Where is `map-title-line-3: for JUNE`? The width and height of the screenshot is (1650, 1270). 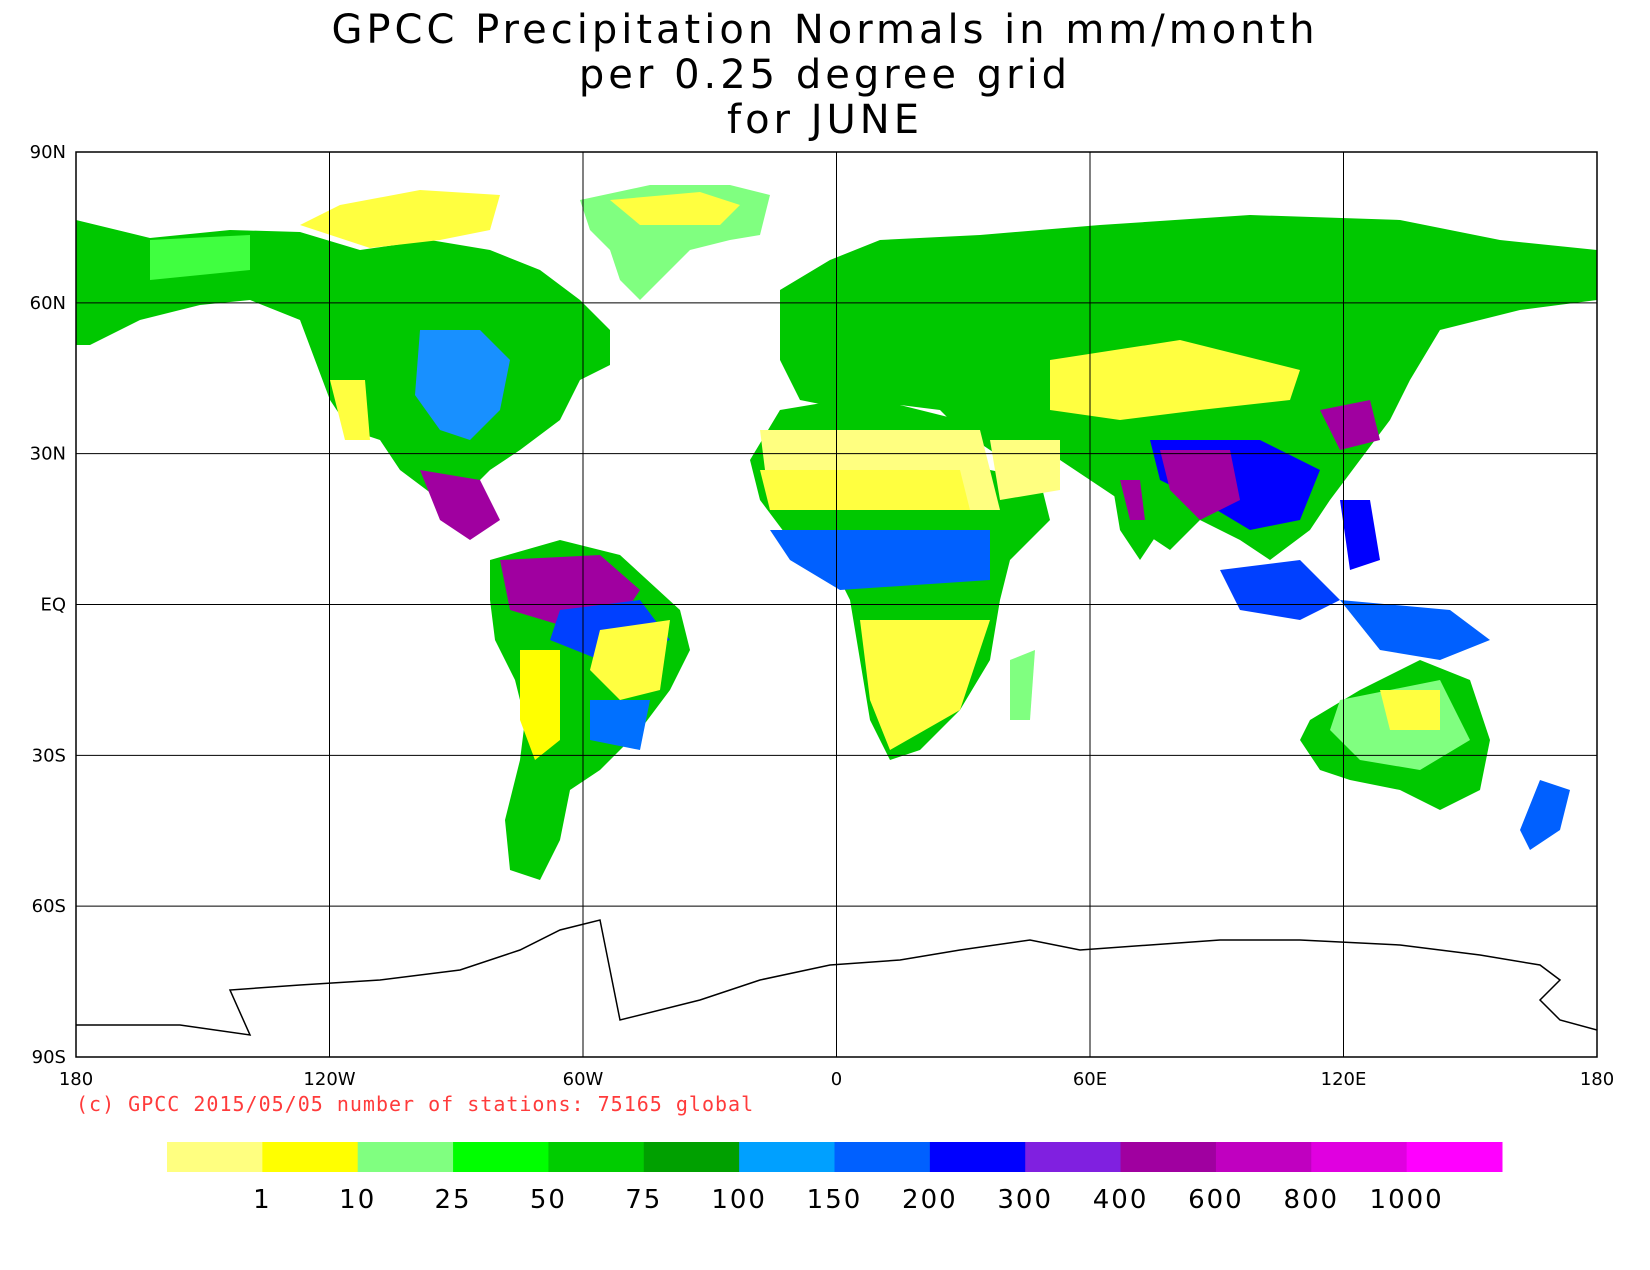
map-title-line-3: for JUNE is located at coordinates (825, 120).